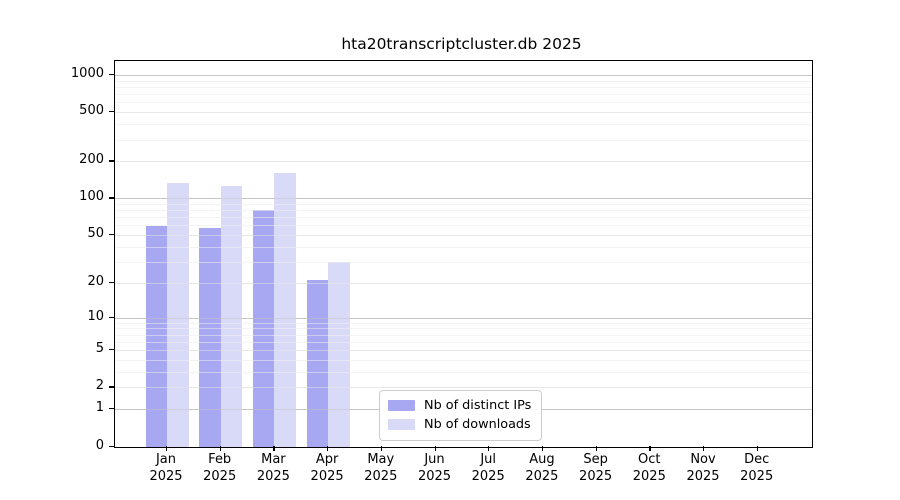 The height and width of the screenshot is (500, 900). Describe the element at coordinates (757, 468) in the screenshot. I see `x-tick-label-dec: Dec 2025` at that location.